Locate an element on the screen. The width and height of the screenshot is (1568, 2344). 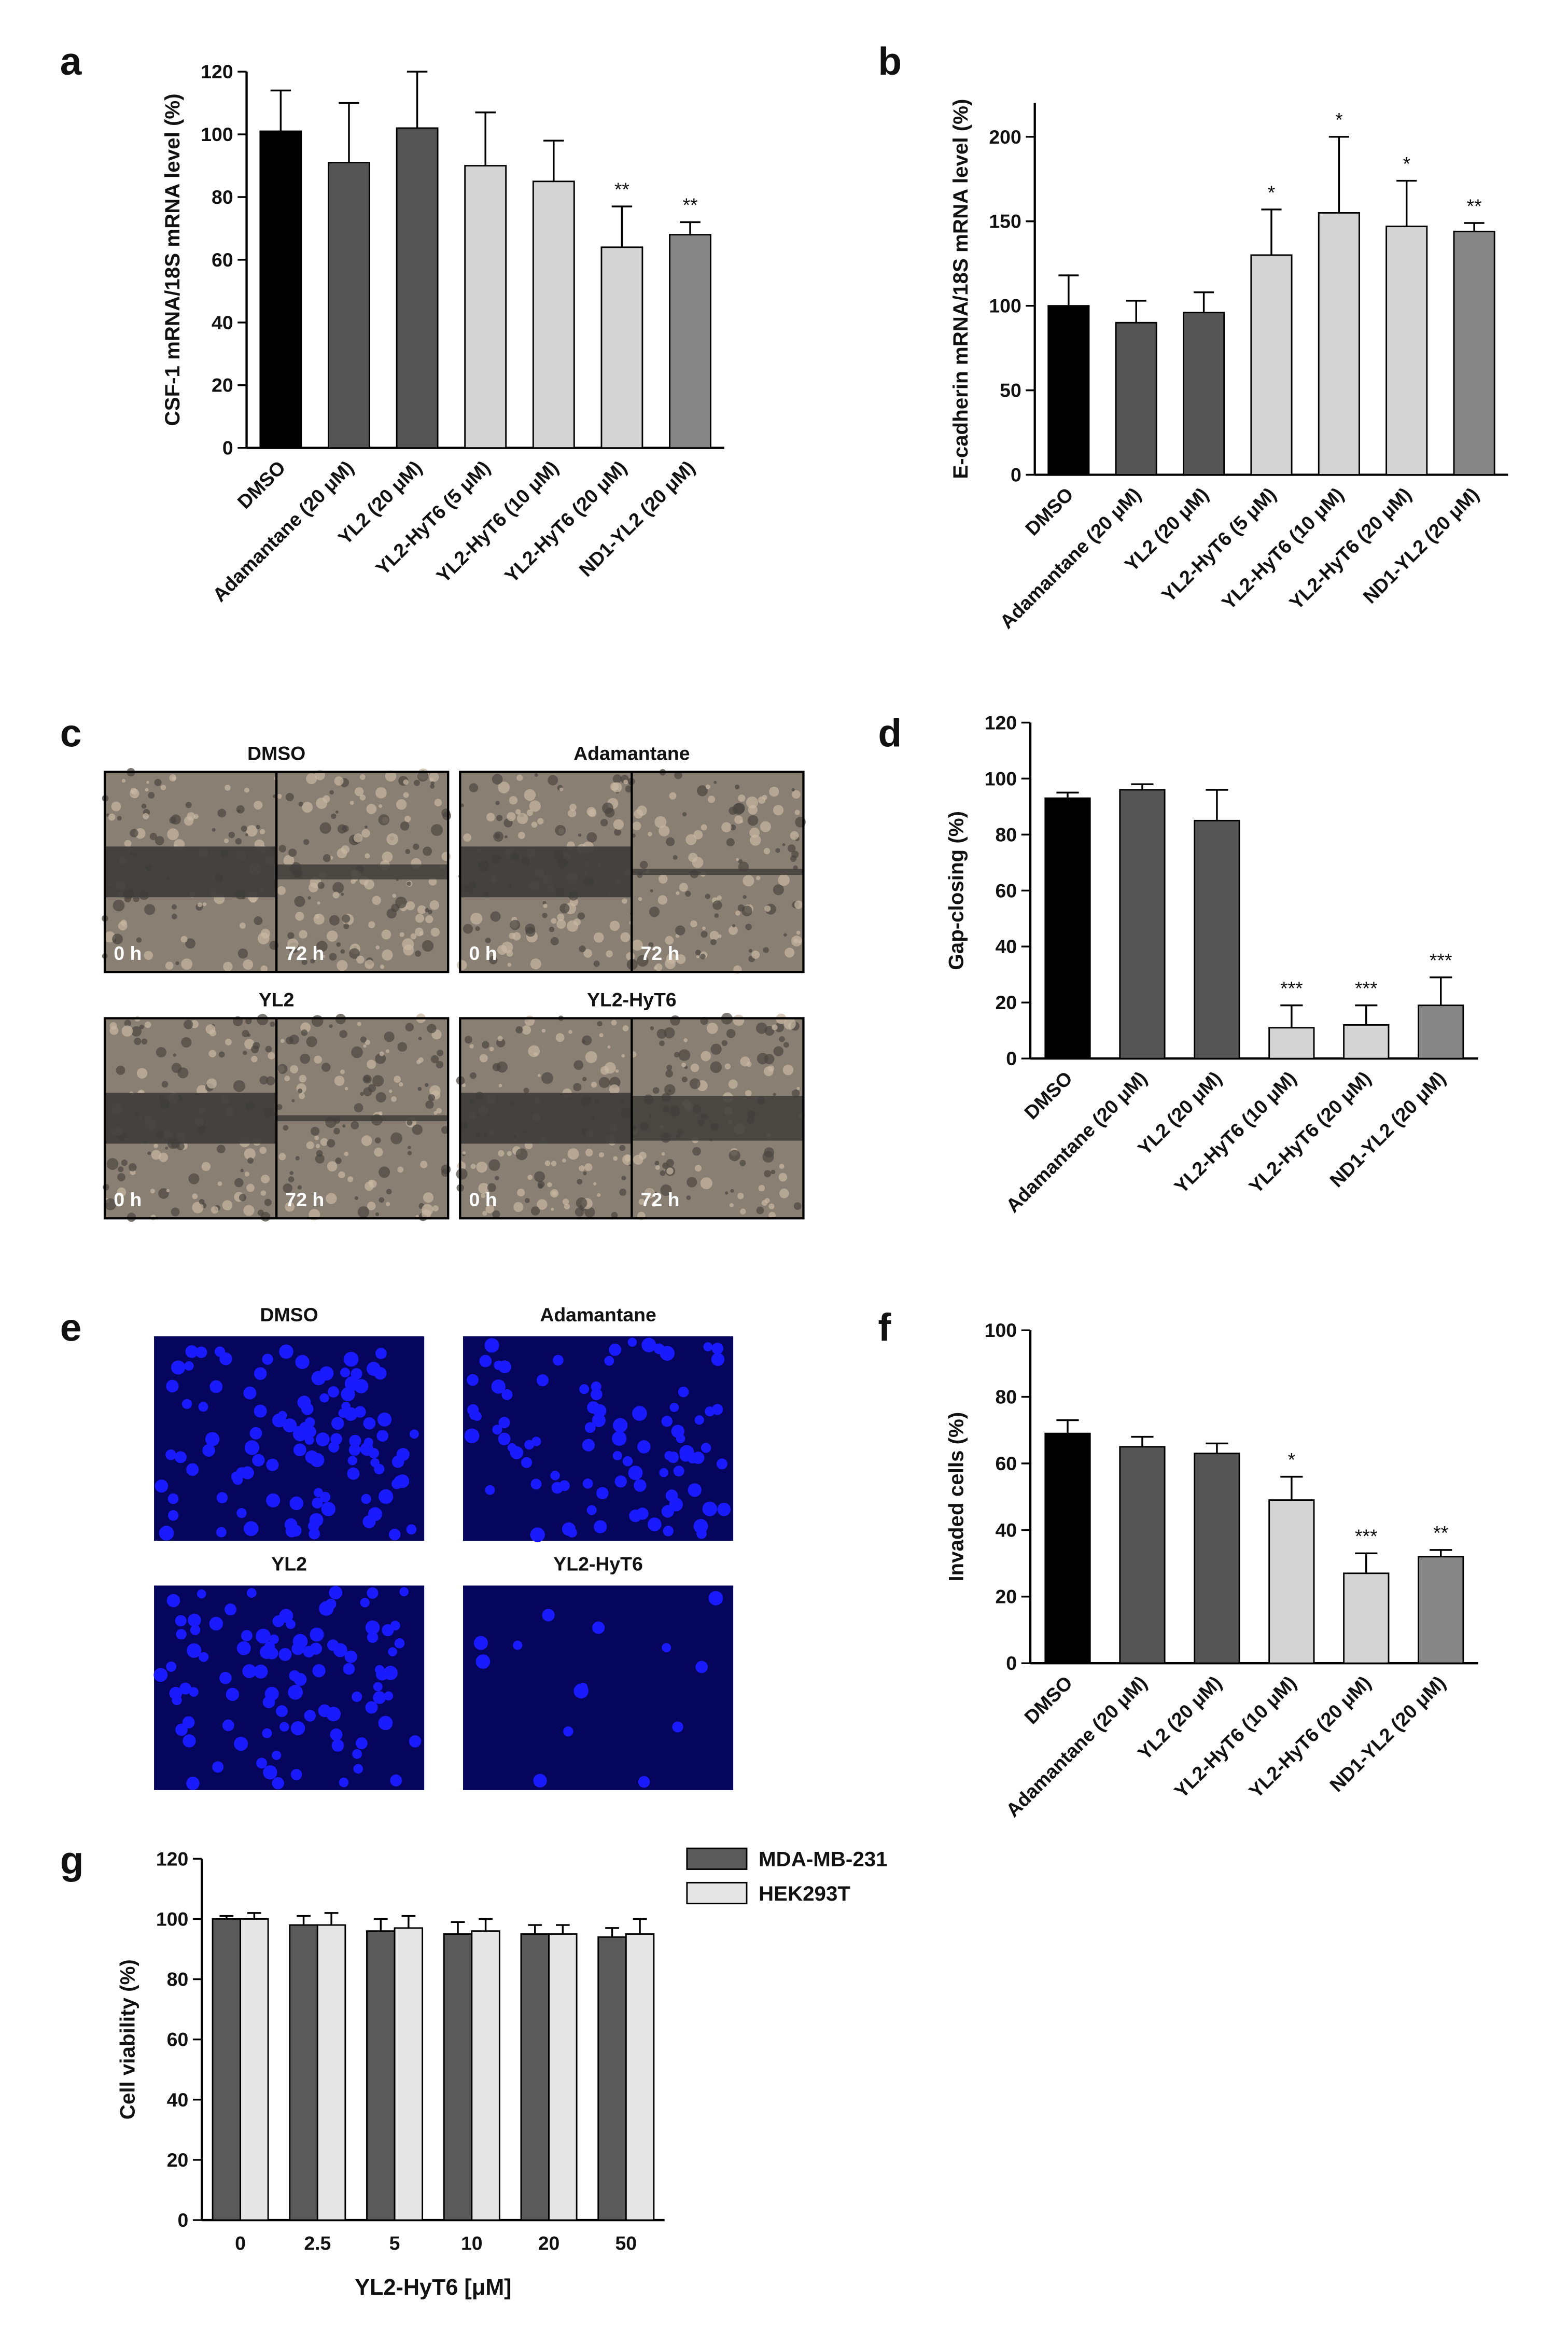
y-tick-label: 80 is located at coordinates (178, 1979).